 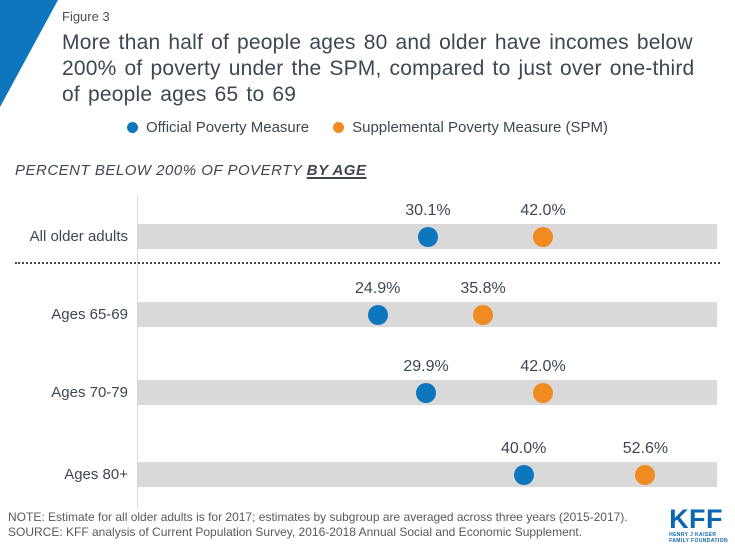 What do you see at coordinates (227, 127) in the screenshot?
I see `legend-label-official: Official Poverty Measure` at bounding box center [227, 127].